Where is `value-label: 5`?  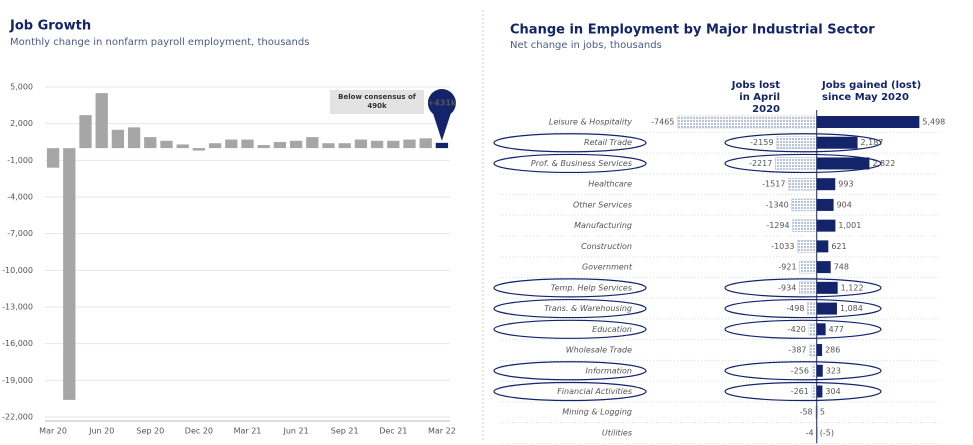
value-label: 5 is located at coordinates (822, 412).